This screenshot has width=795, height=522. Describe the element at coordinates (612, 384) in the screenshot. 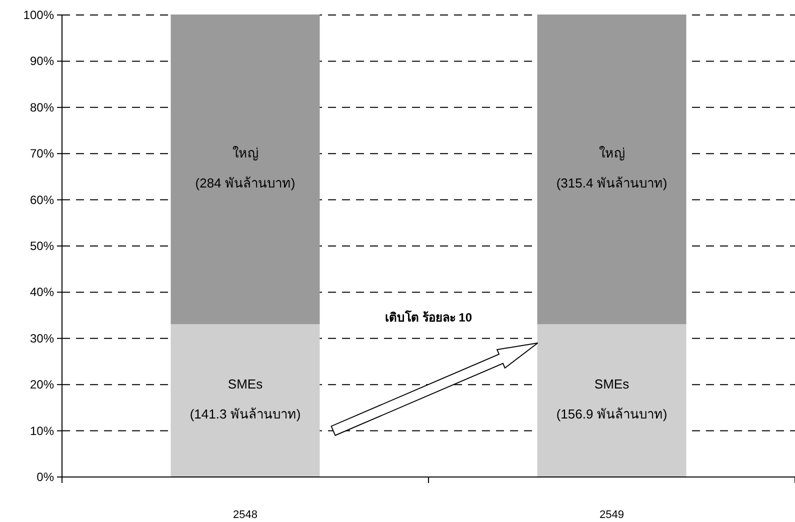

I see `text: SMEs` at that location.